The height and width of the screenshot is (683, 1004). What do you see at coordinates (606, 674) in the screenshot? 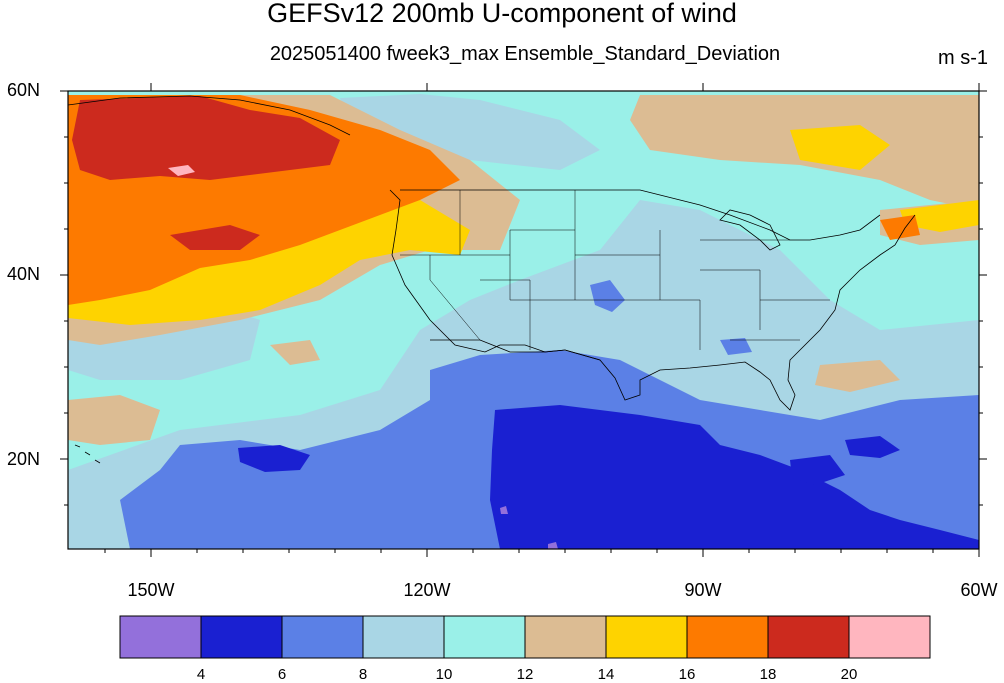
I see `colorbar-tick-label: 14` at bounding box center [606, 674].